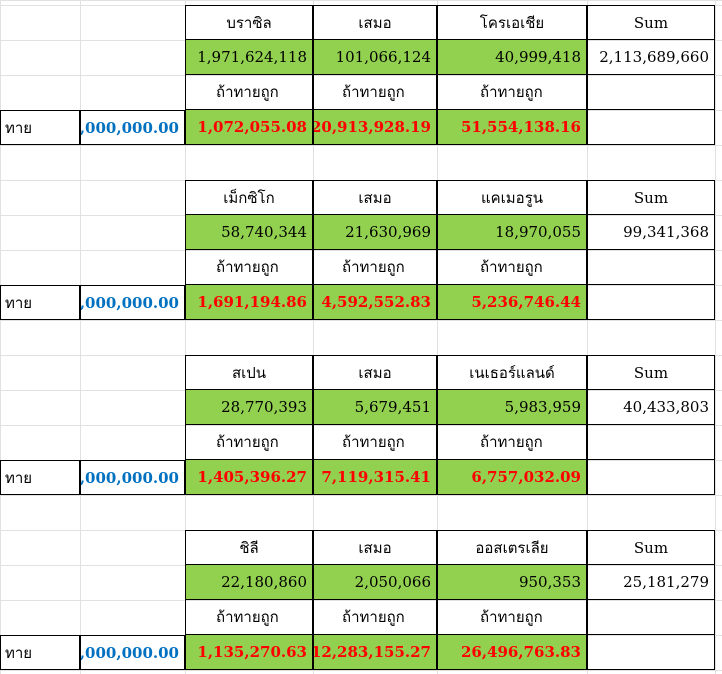 The image size is (722, 674). What do you see at coordinates (512, 302) in the screenshot?
I see `away-payout-cell: 5,236,746.44` at bounding box center [512, 302].